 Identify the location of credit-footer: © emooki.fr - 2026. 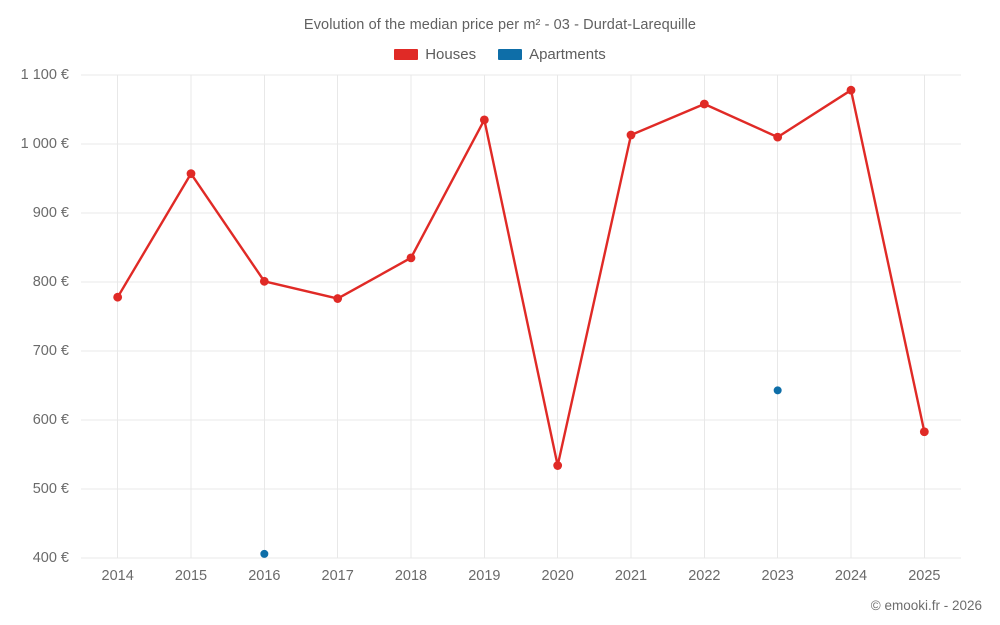
(926, 605).